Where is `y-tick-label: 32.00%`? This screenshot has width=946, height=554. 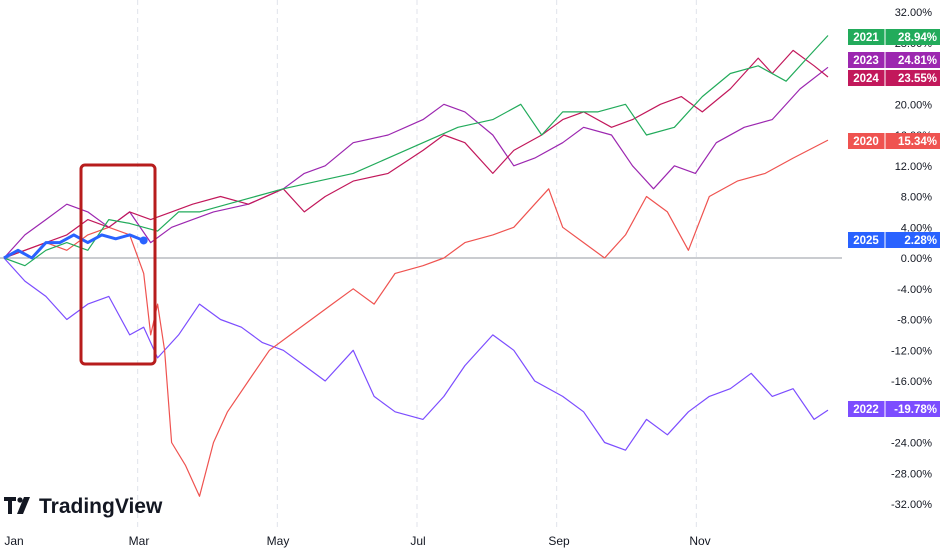 y-tick-label: 32.00% is located at coordinates (914, 13).